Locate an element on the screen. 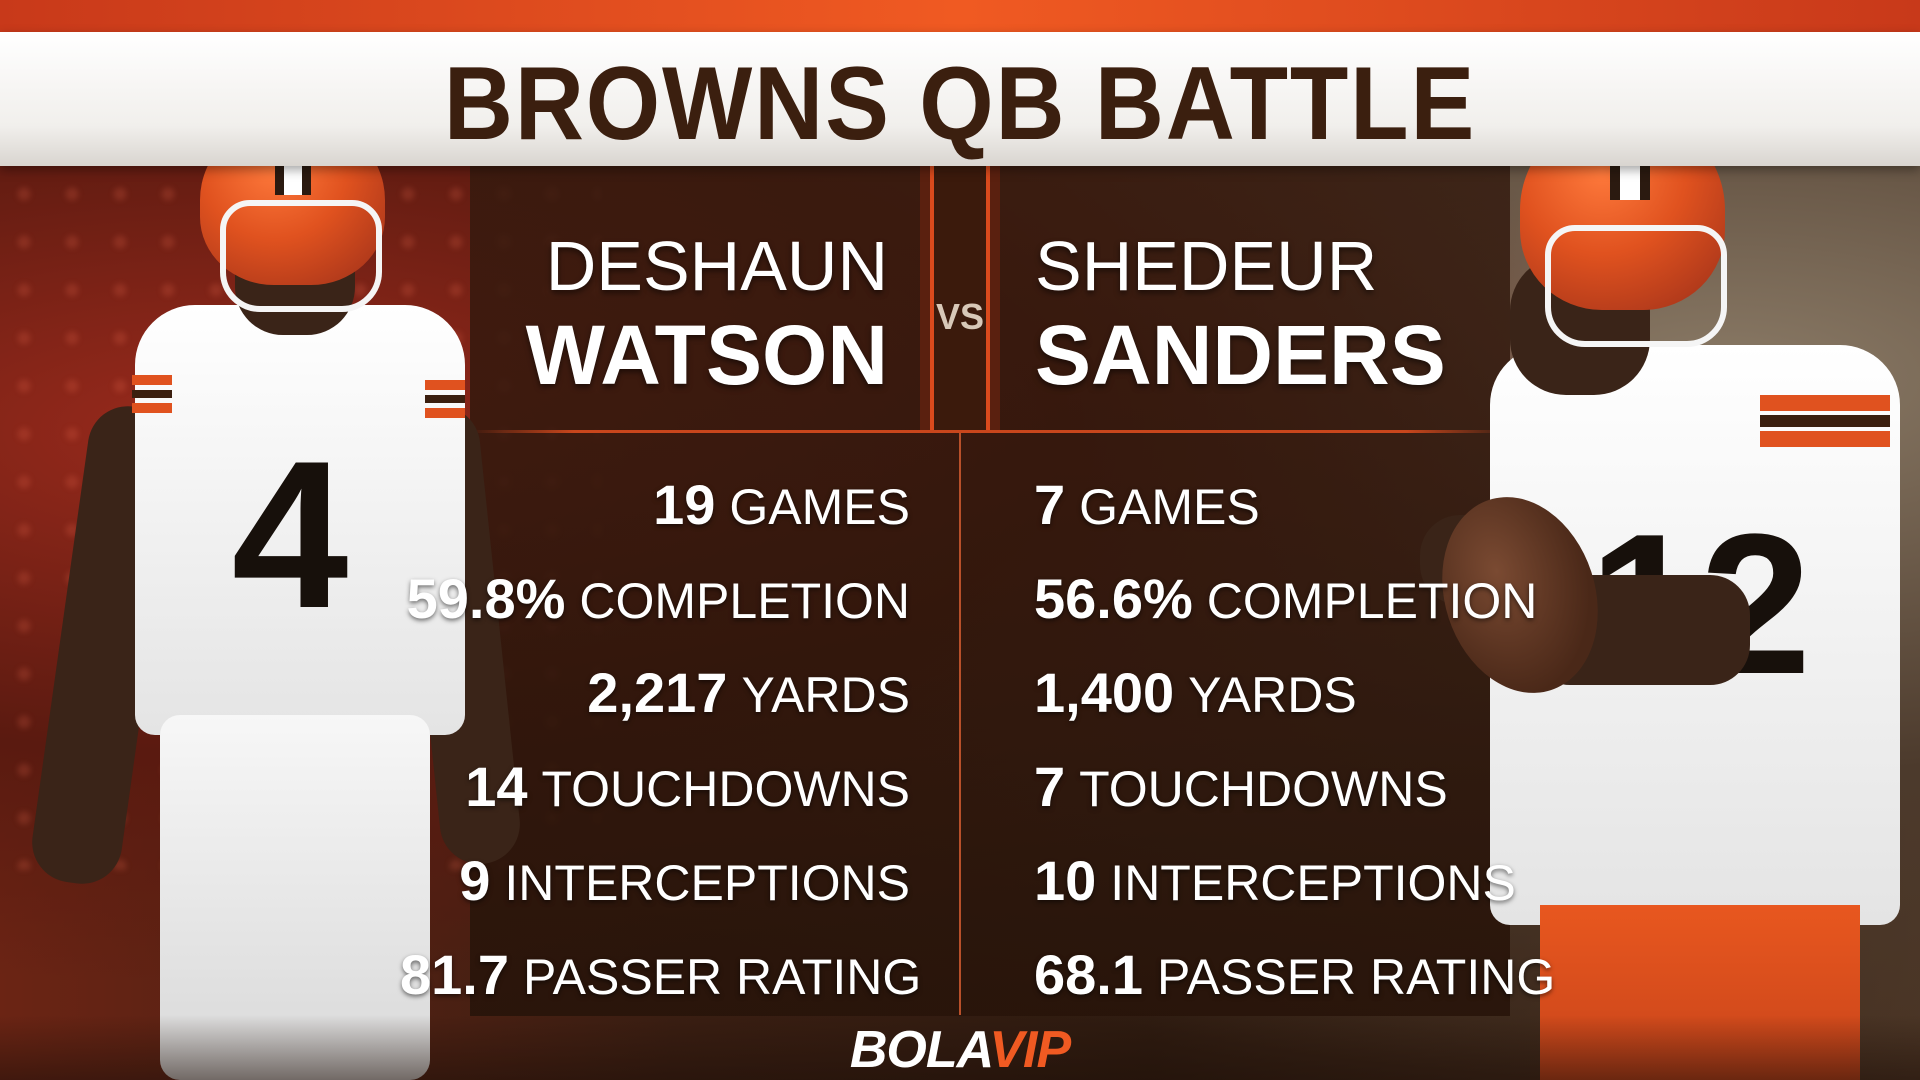  stat-value: 81.7 is located at coordinates (454, 974).